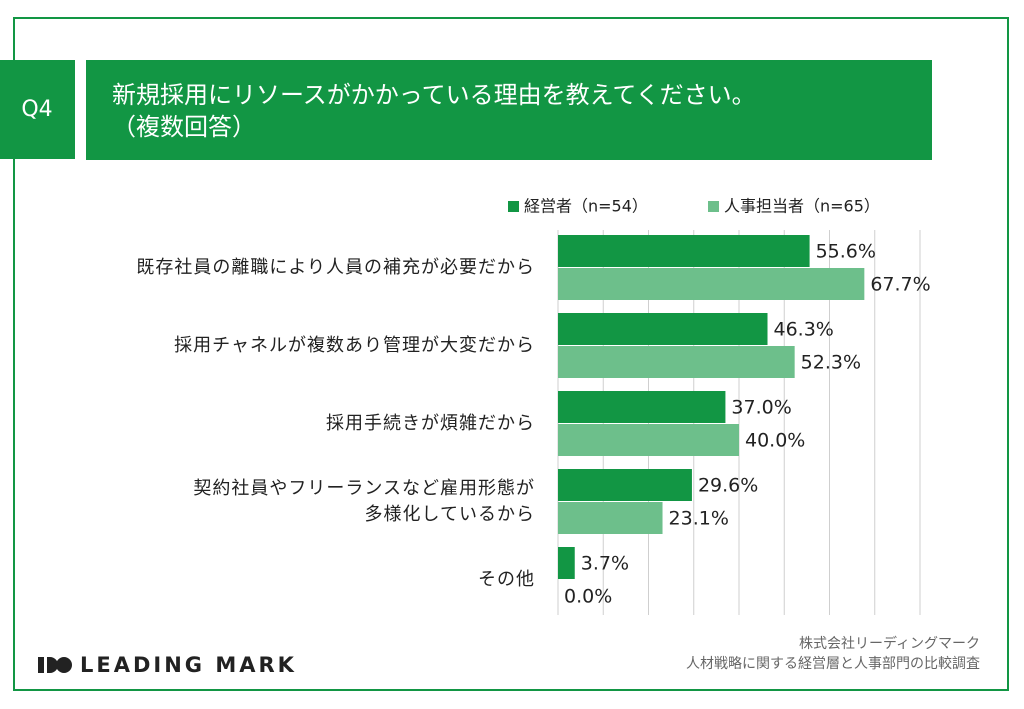 The width and height of the screenshot is (1024, 709). I want to click on chart-subtitle: （複数回答）, so click(184, 127).